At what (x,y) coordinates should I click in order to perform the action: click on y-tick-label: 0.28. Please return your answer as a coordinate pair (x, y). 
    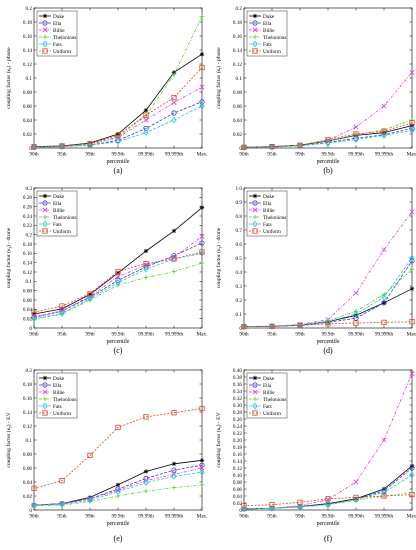
    Looking at the image, I should click on (27, 198).